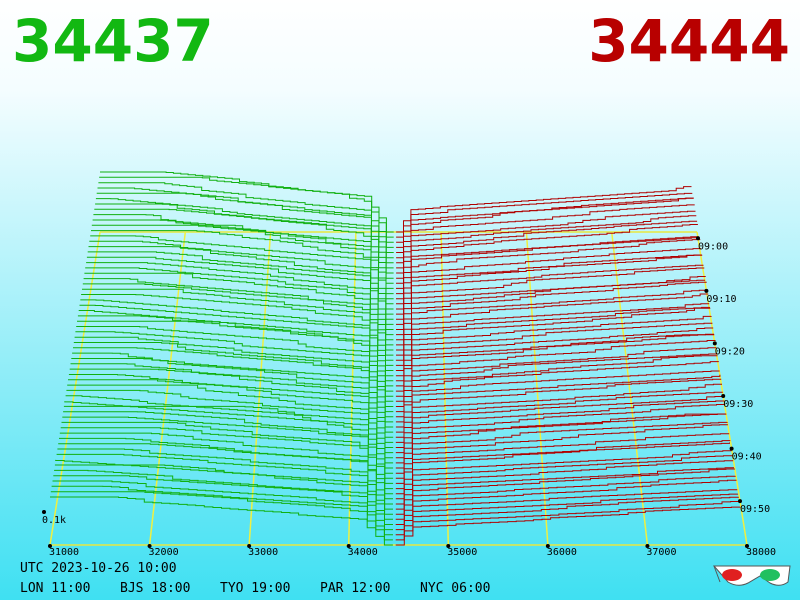  Describe the element at coordinates (455, 588) in the screenshot. I see `clock: NYC 06:00` at that location.